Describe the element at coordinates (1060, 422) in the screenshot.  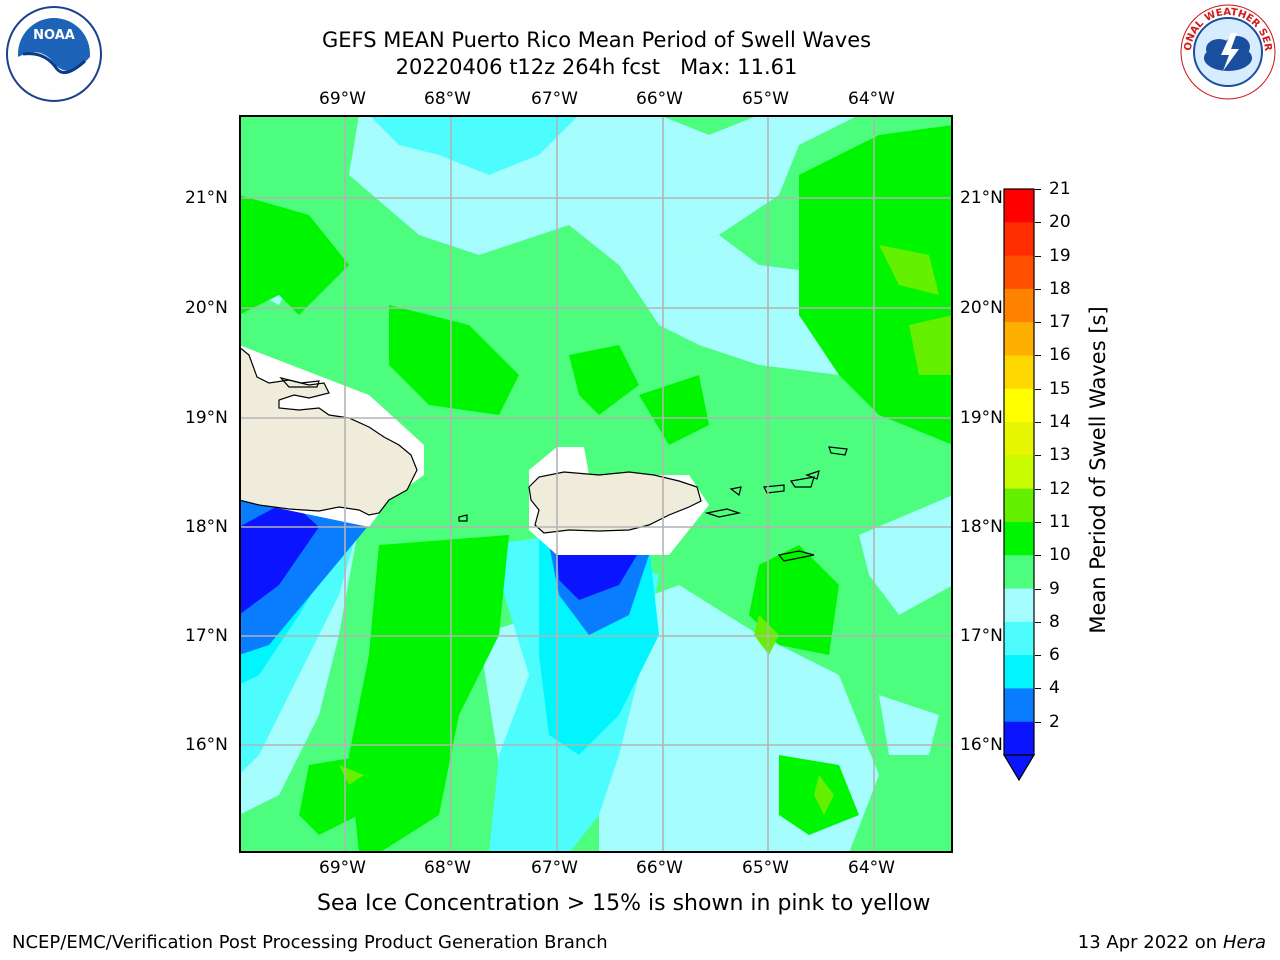
I see `colorbar-tick-label: 14` at that location.